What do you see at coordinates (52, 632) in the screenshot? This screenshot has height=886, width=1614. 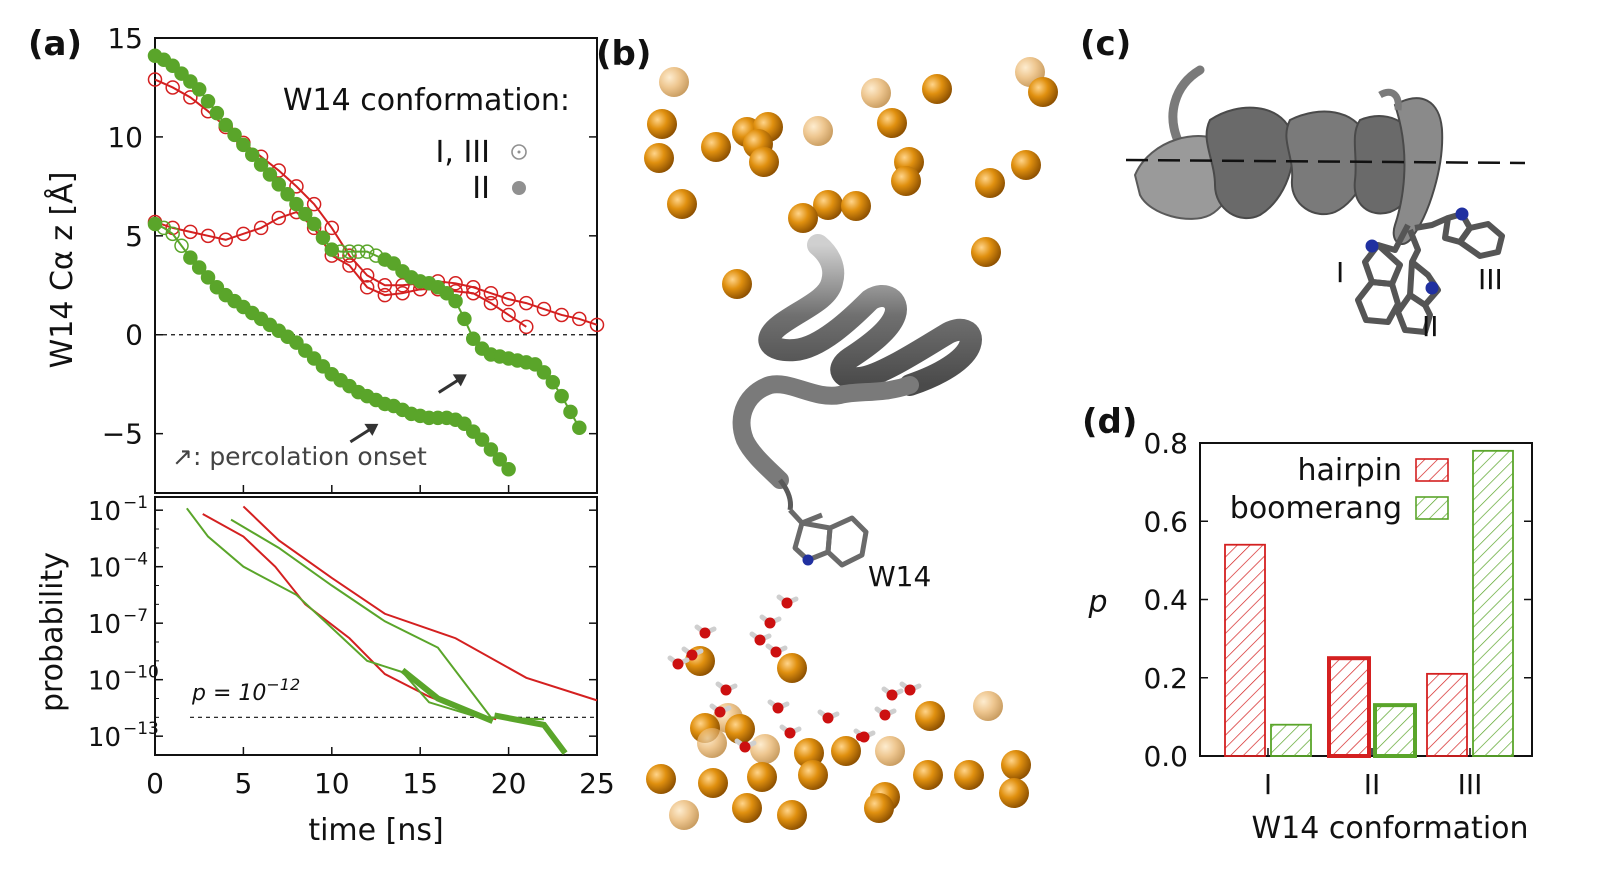 I see `panel-a-bottom-ylabel: probability` at bounding box center [52, 632].